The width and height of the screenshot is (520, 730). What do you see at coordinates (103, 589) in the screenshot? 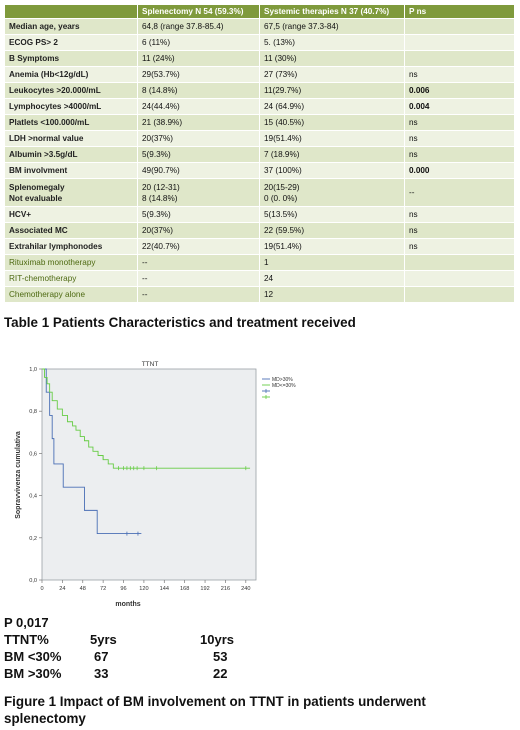
I see `x-tick-label: 72` at bounding box center [103, 589].